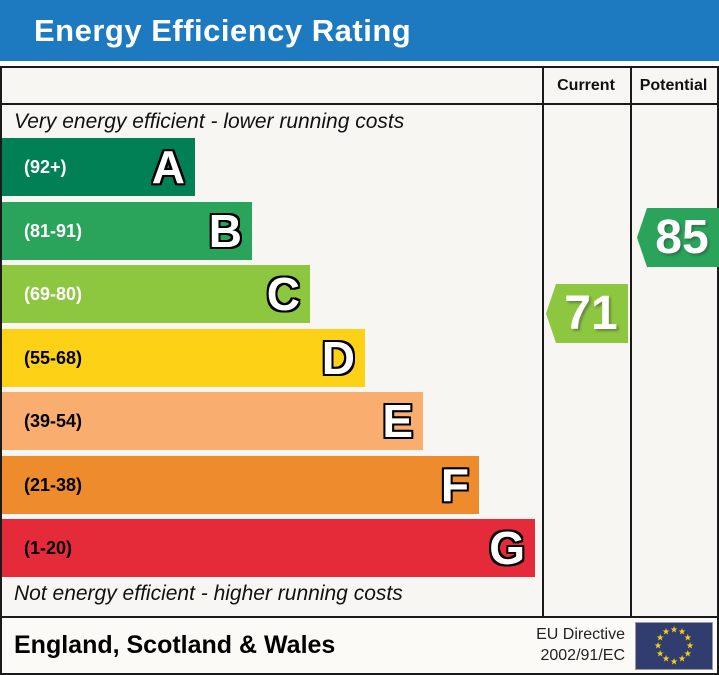 The width and height of the screenshot is (719, 675). I want to click on chart-title-bar: Energy Efficiency Rating, so click(359, 30).